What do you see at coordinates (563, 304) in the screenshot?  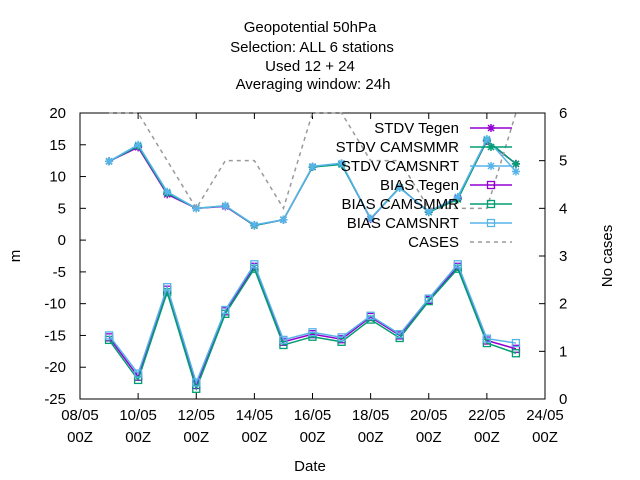 I see `y2-tick-label: 2` at bounding box center [563, 304].